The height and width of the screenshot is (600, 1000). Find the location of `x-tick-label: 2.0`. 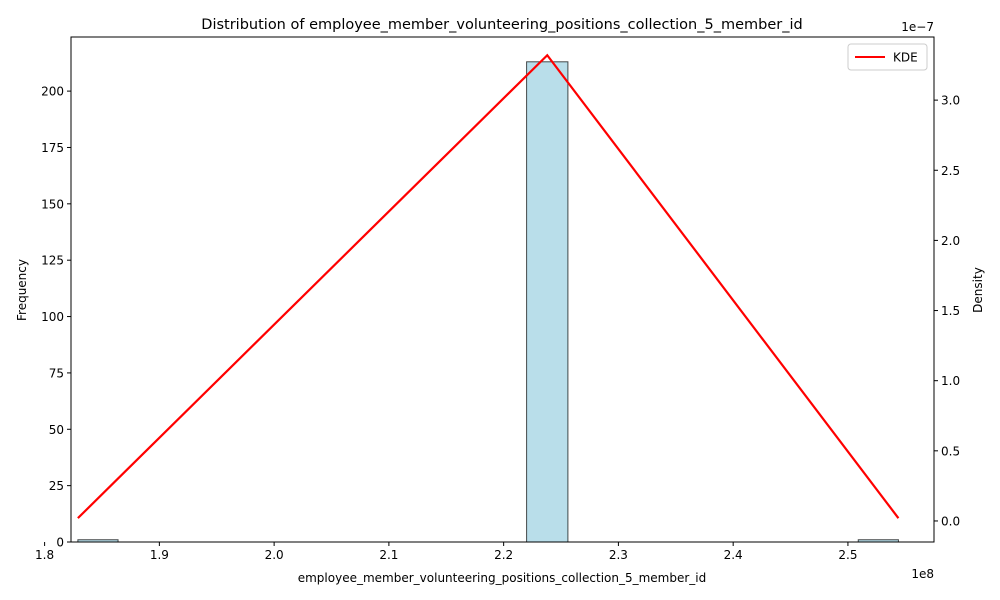

x-tick-label: 2.0 is located at coordinates (274, 555).